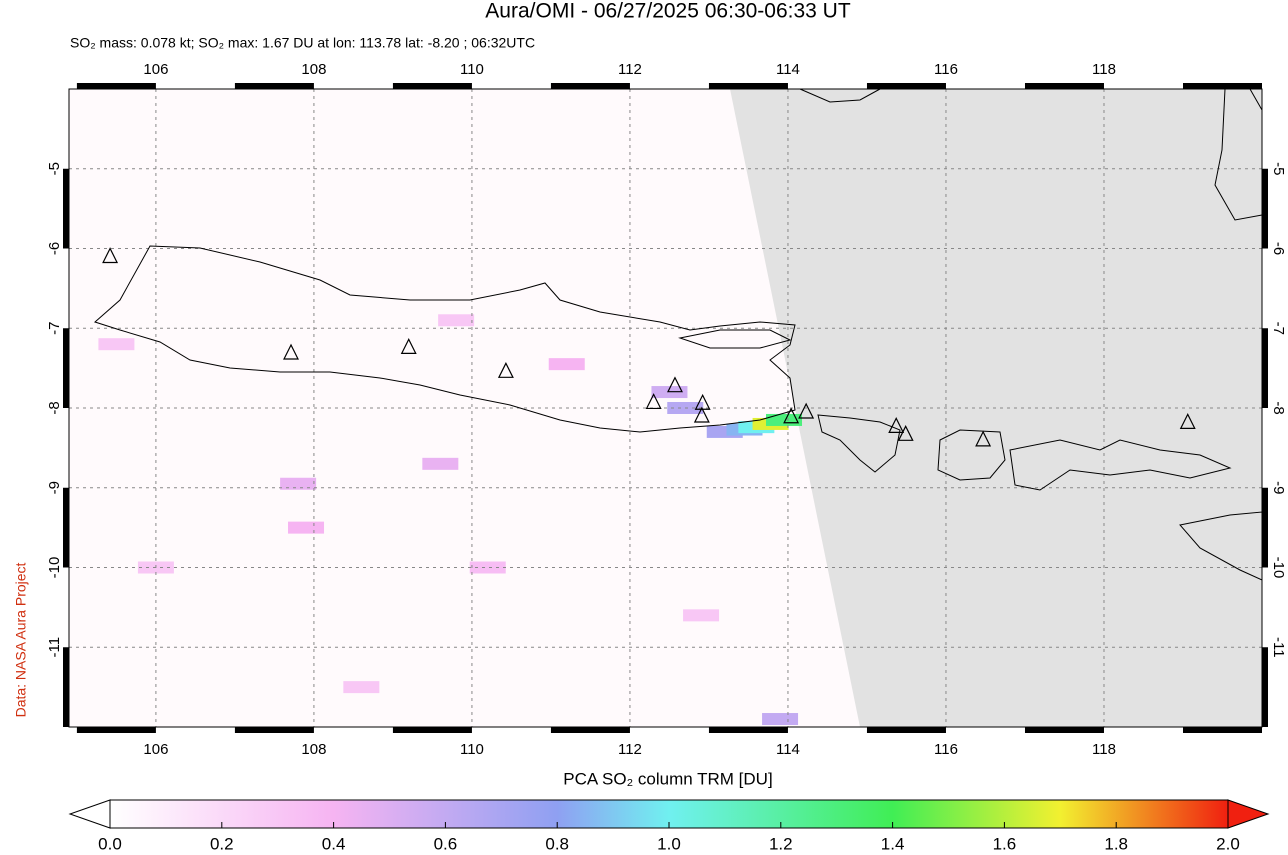  What do you see at coordinates (859, 443) in the screenshot?
I see `coastline-bali` at bounding box center [859, 443].